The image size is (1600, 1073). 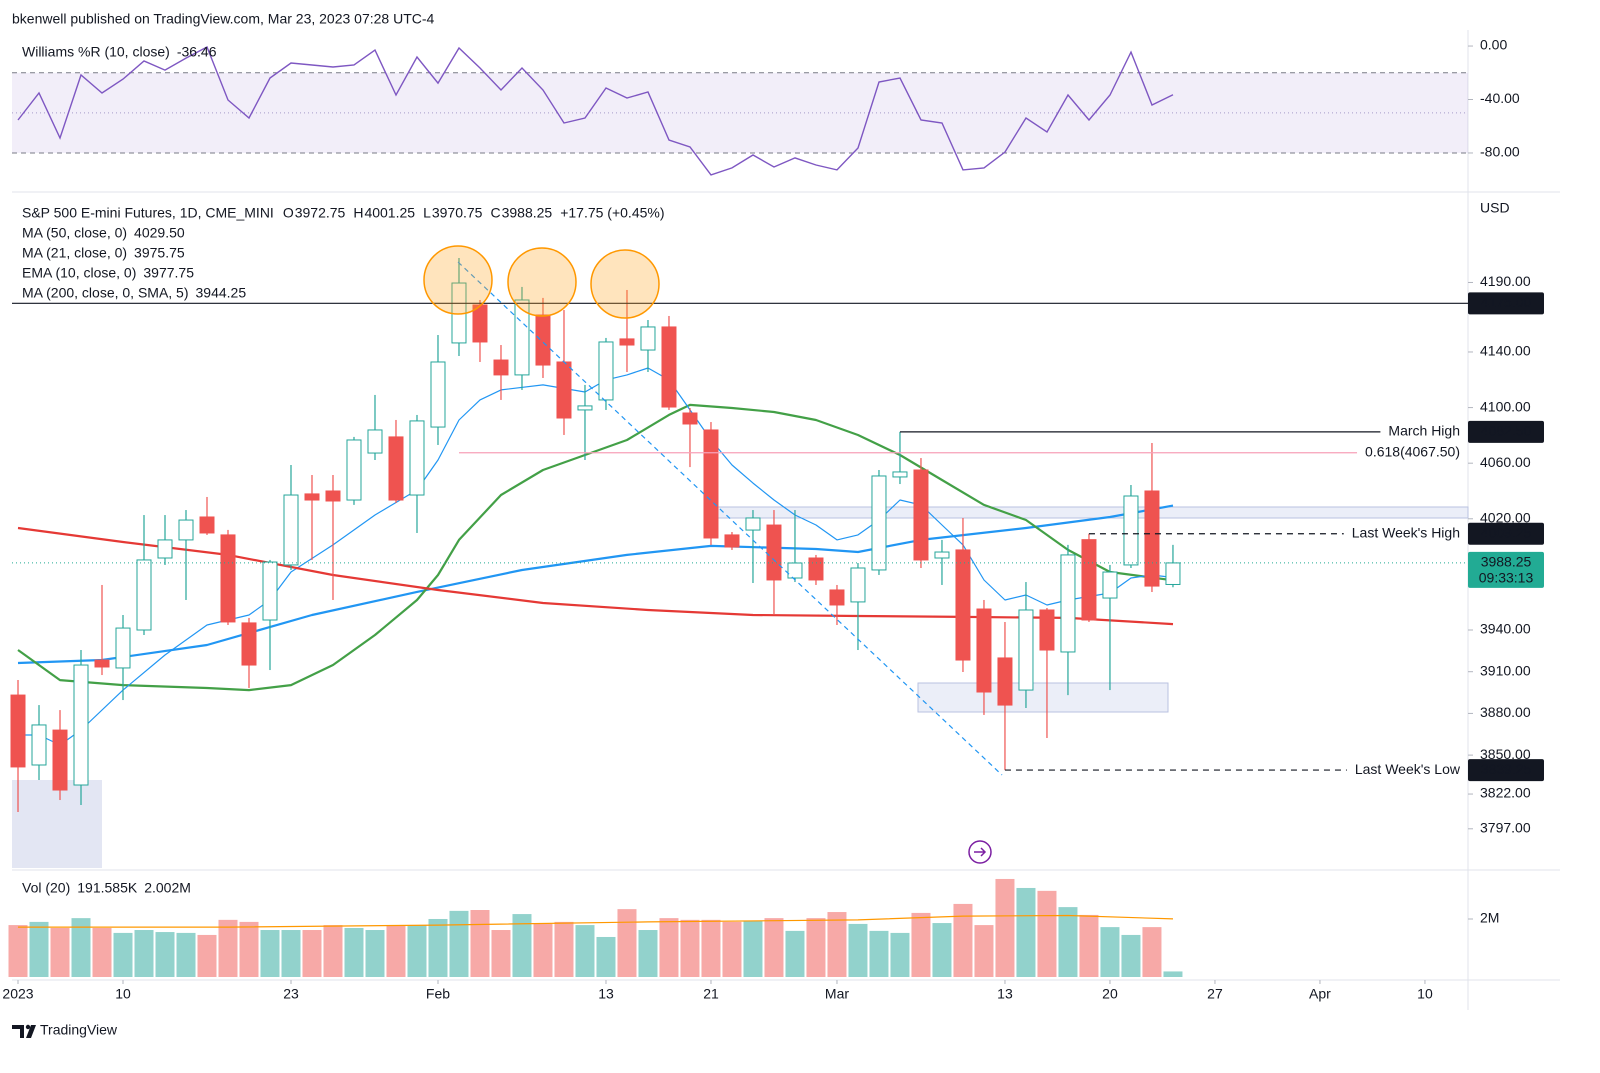 I want to click on indicator-name: EMA (10, close, 0), so click(x=79, y=273).